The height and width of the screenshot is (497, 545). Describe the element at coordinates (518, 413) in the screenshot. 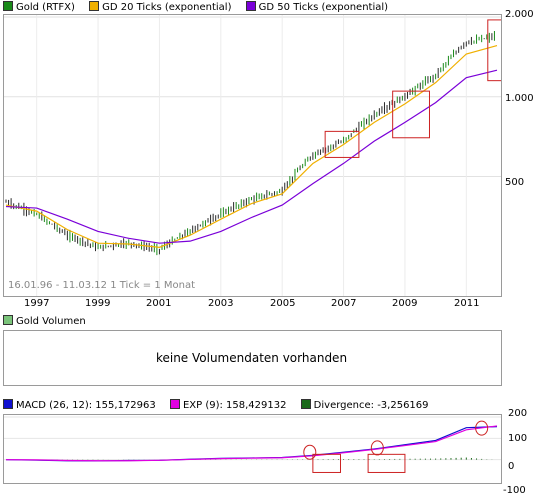

I see `macd-axis-label-200: 200` at that location.